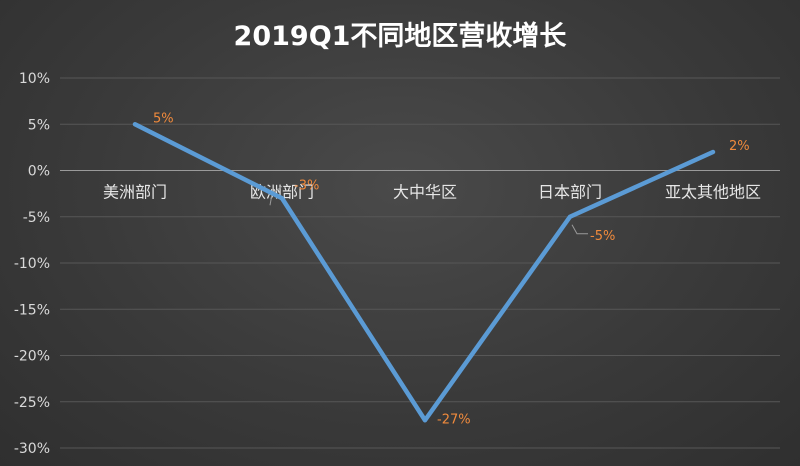 The width and height of the screenshot is (800, 466). I want to click on y-tick-label: 5%, so click(39, 125).